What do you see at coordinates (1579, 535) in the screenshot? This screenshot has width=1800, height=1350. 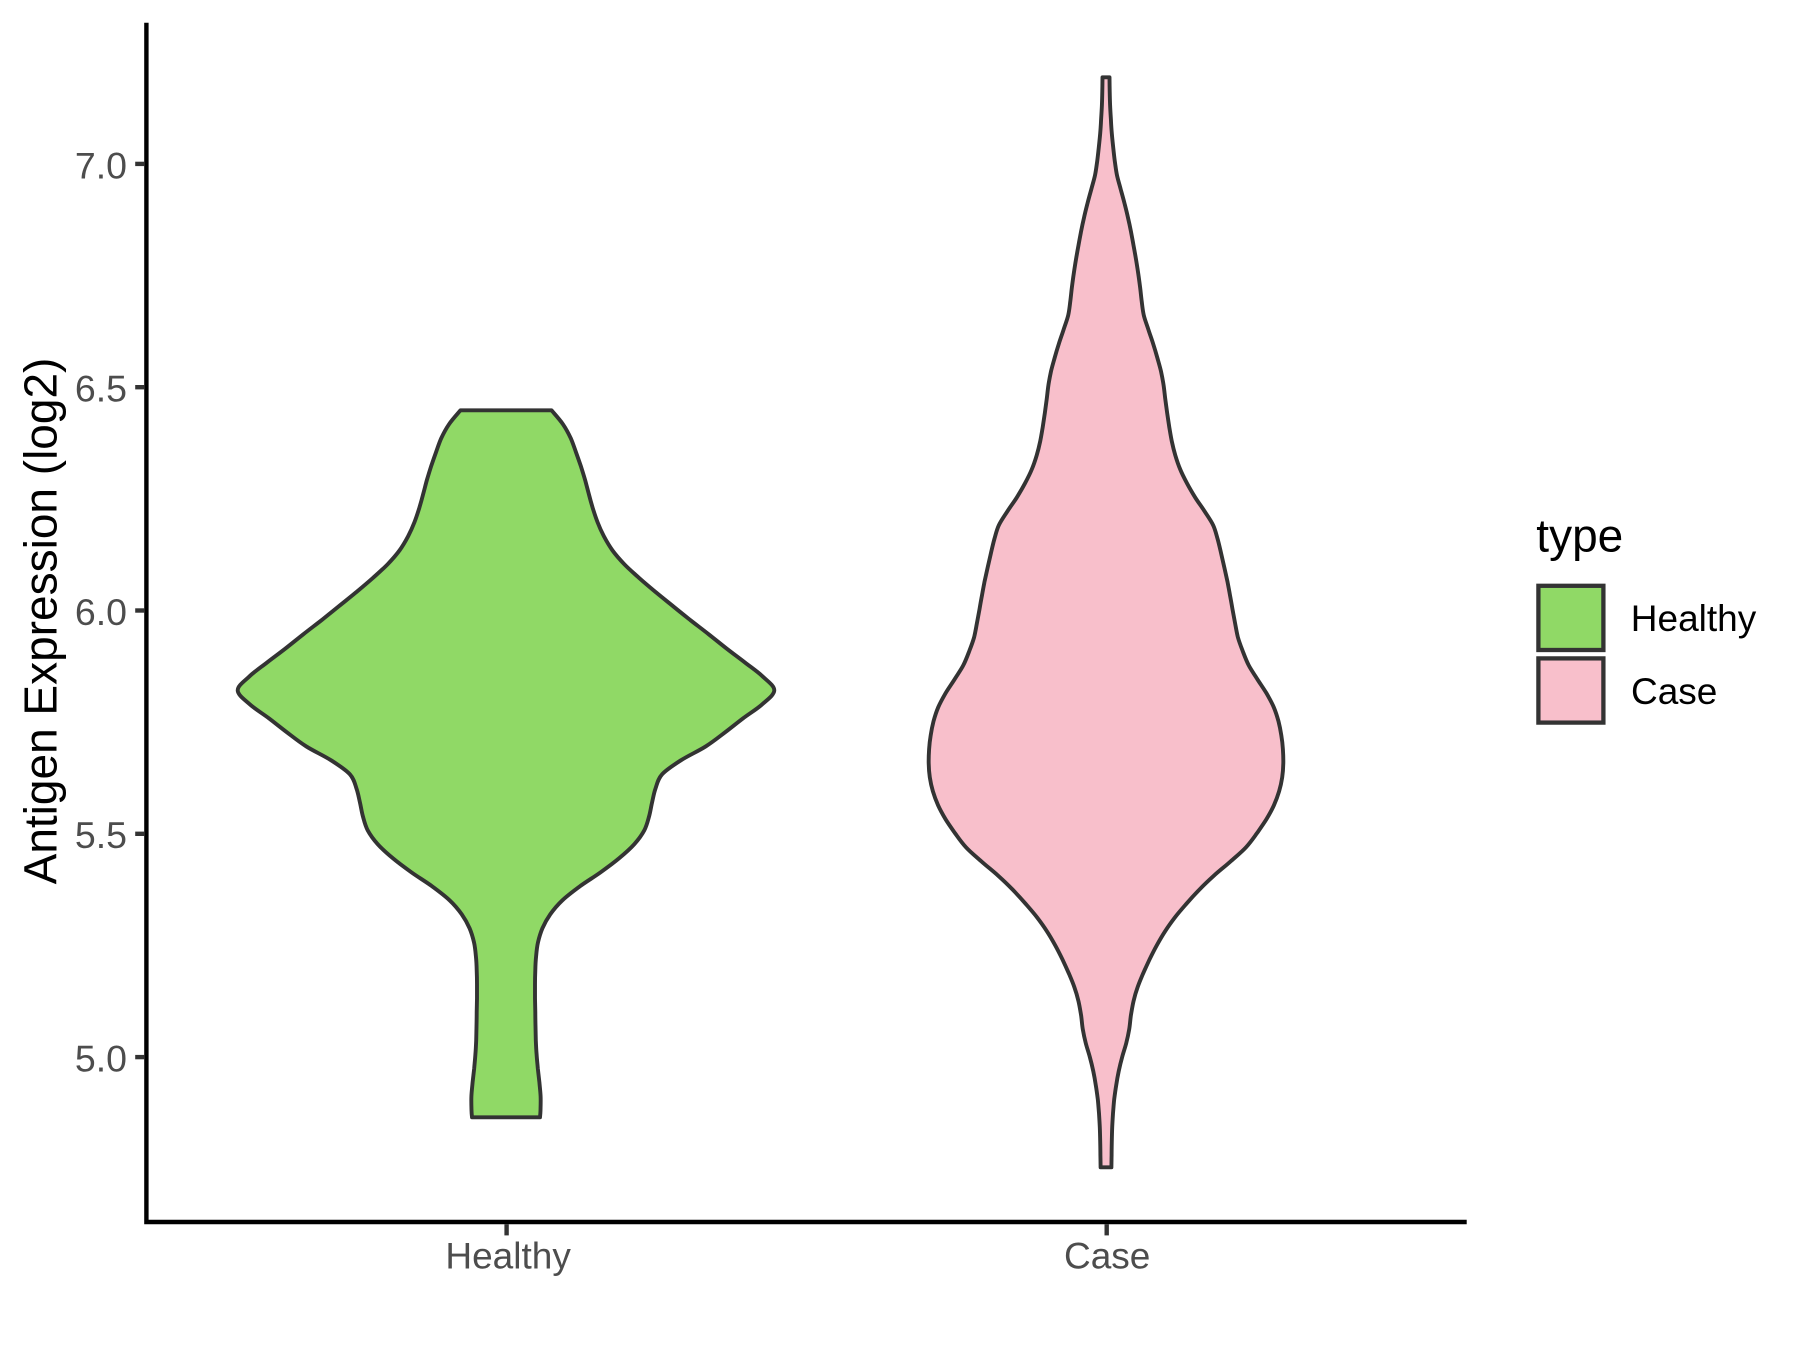 I see `svg-text: type` at bounding box center [1579, 535].